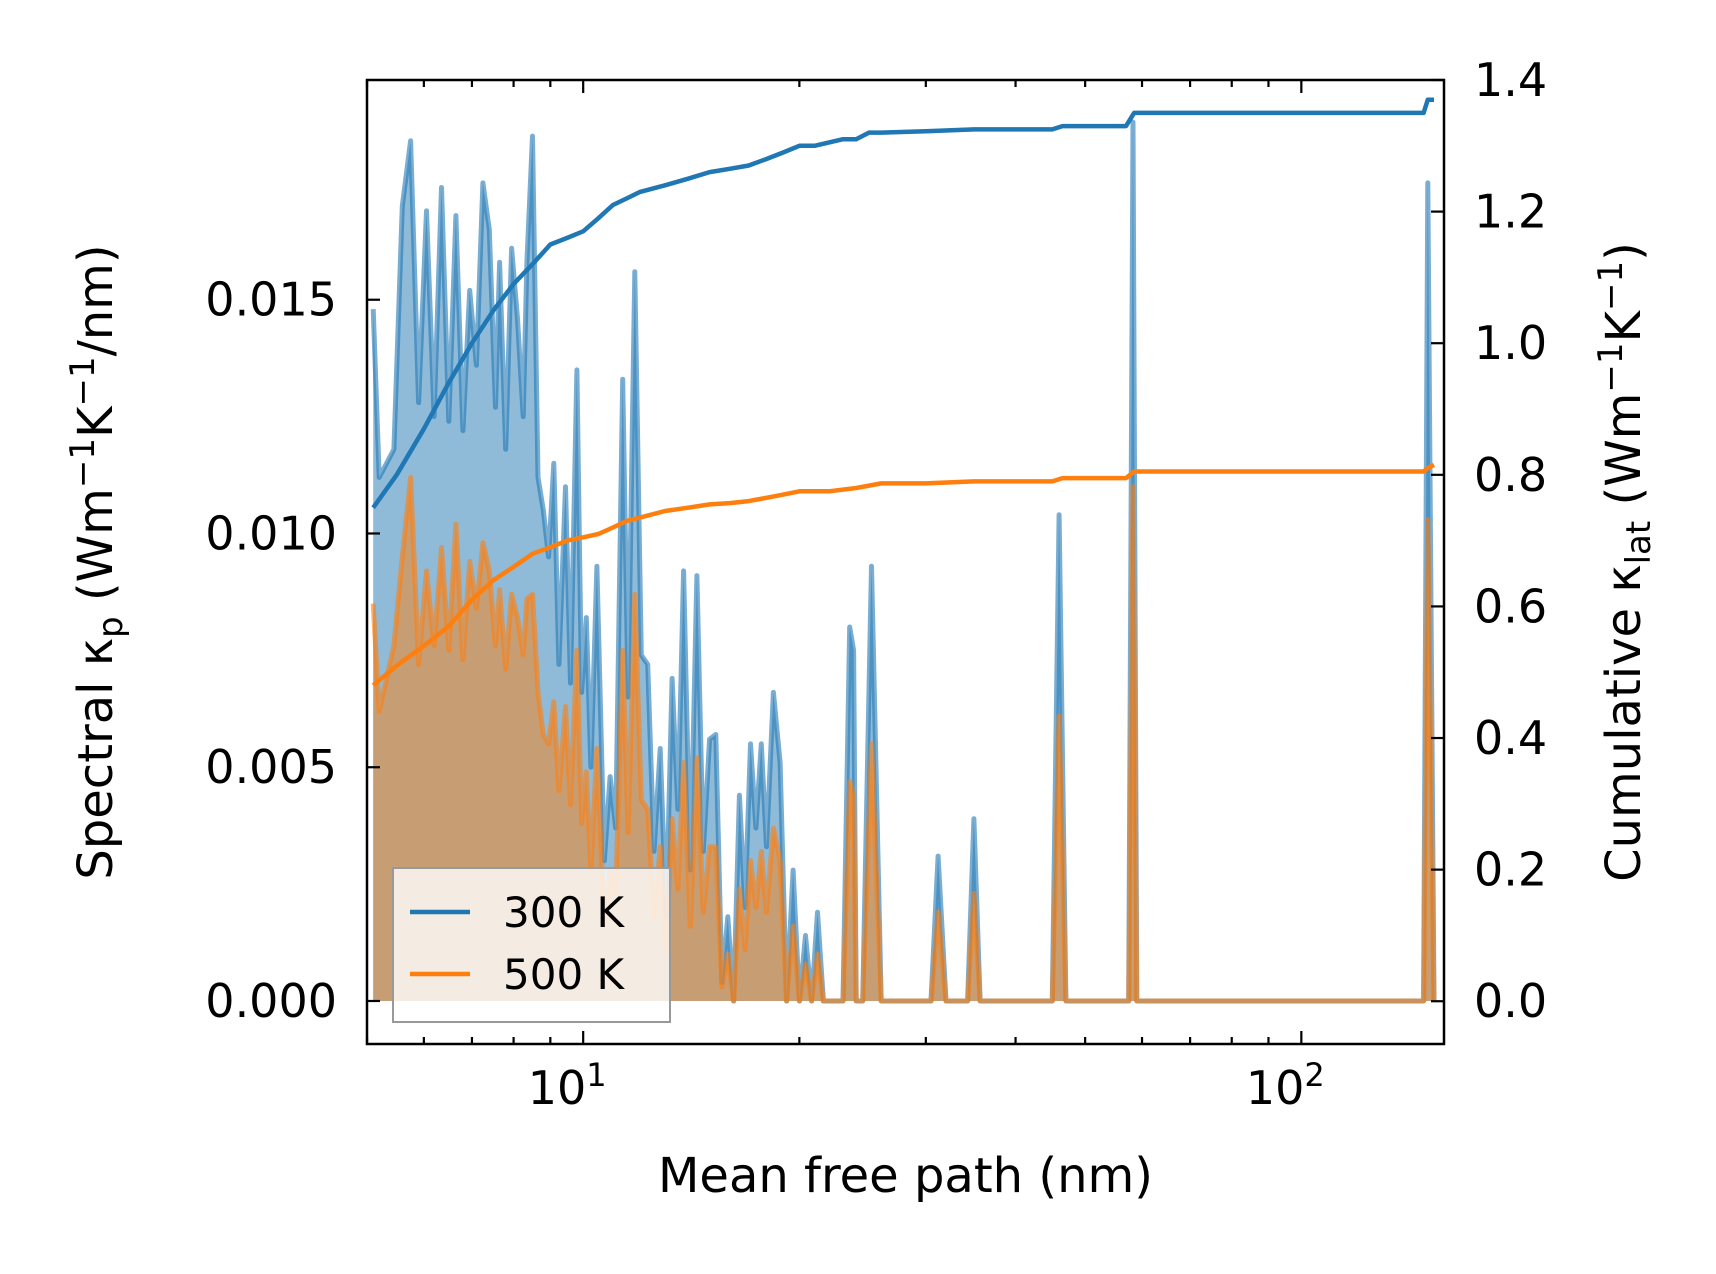  I want to click on y-left-axis-title-part: Spectral κ, so click(96, 759).